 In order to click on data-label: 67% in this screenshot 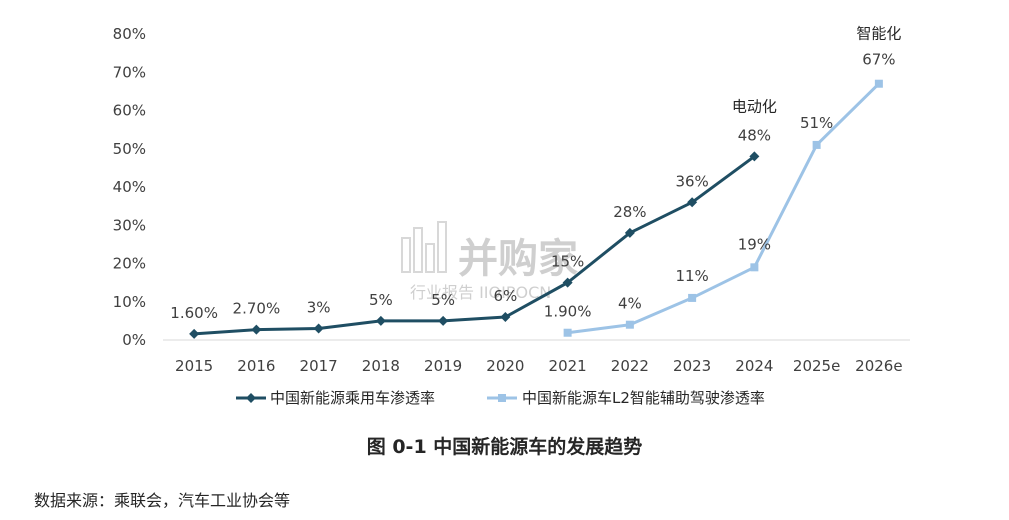, I will do `click(878, 60)`.